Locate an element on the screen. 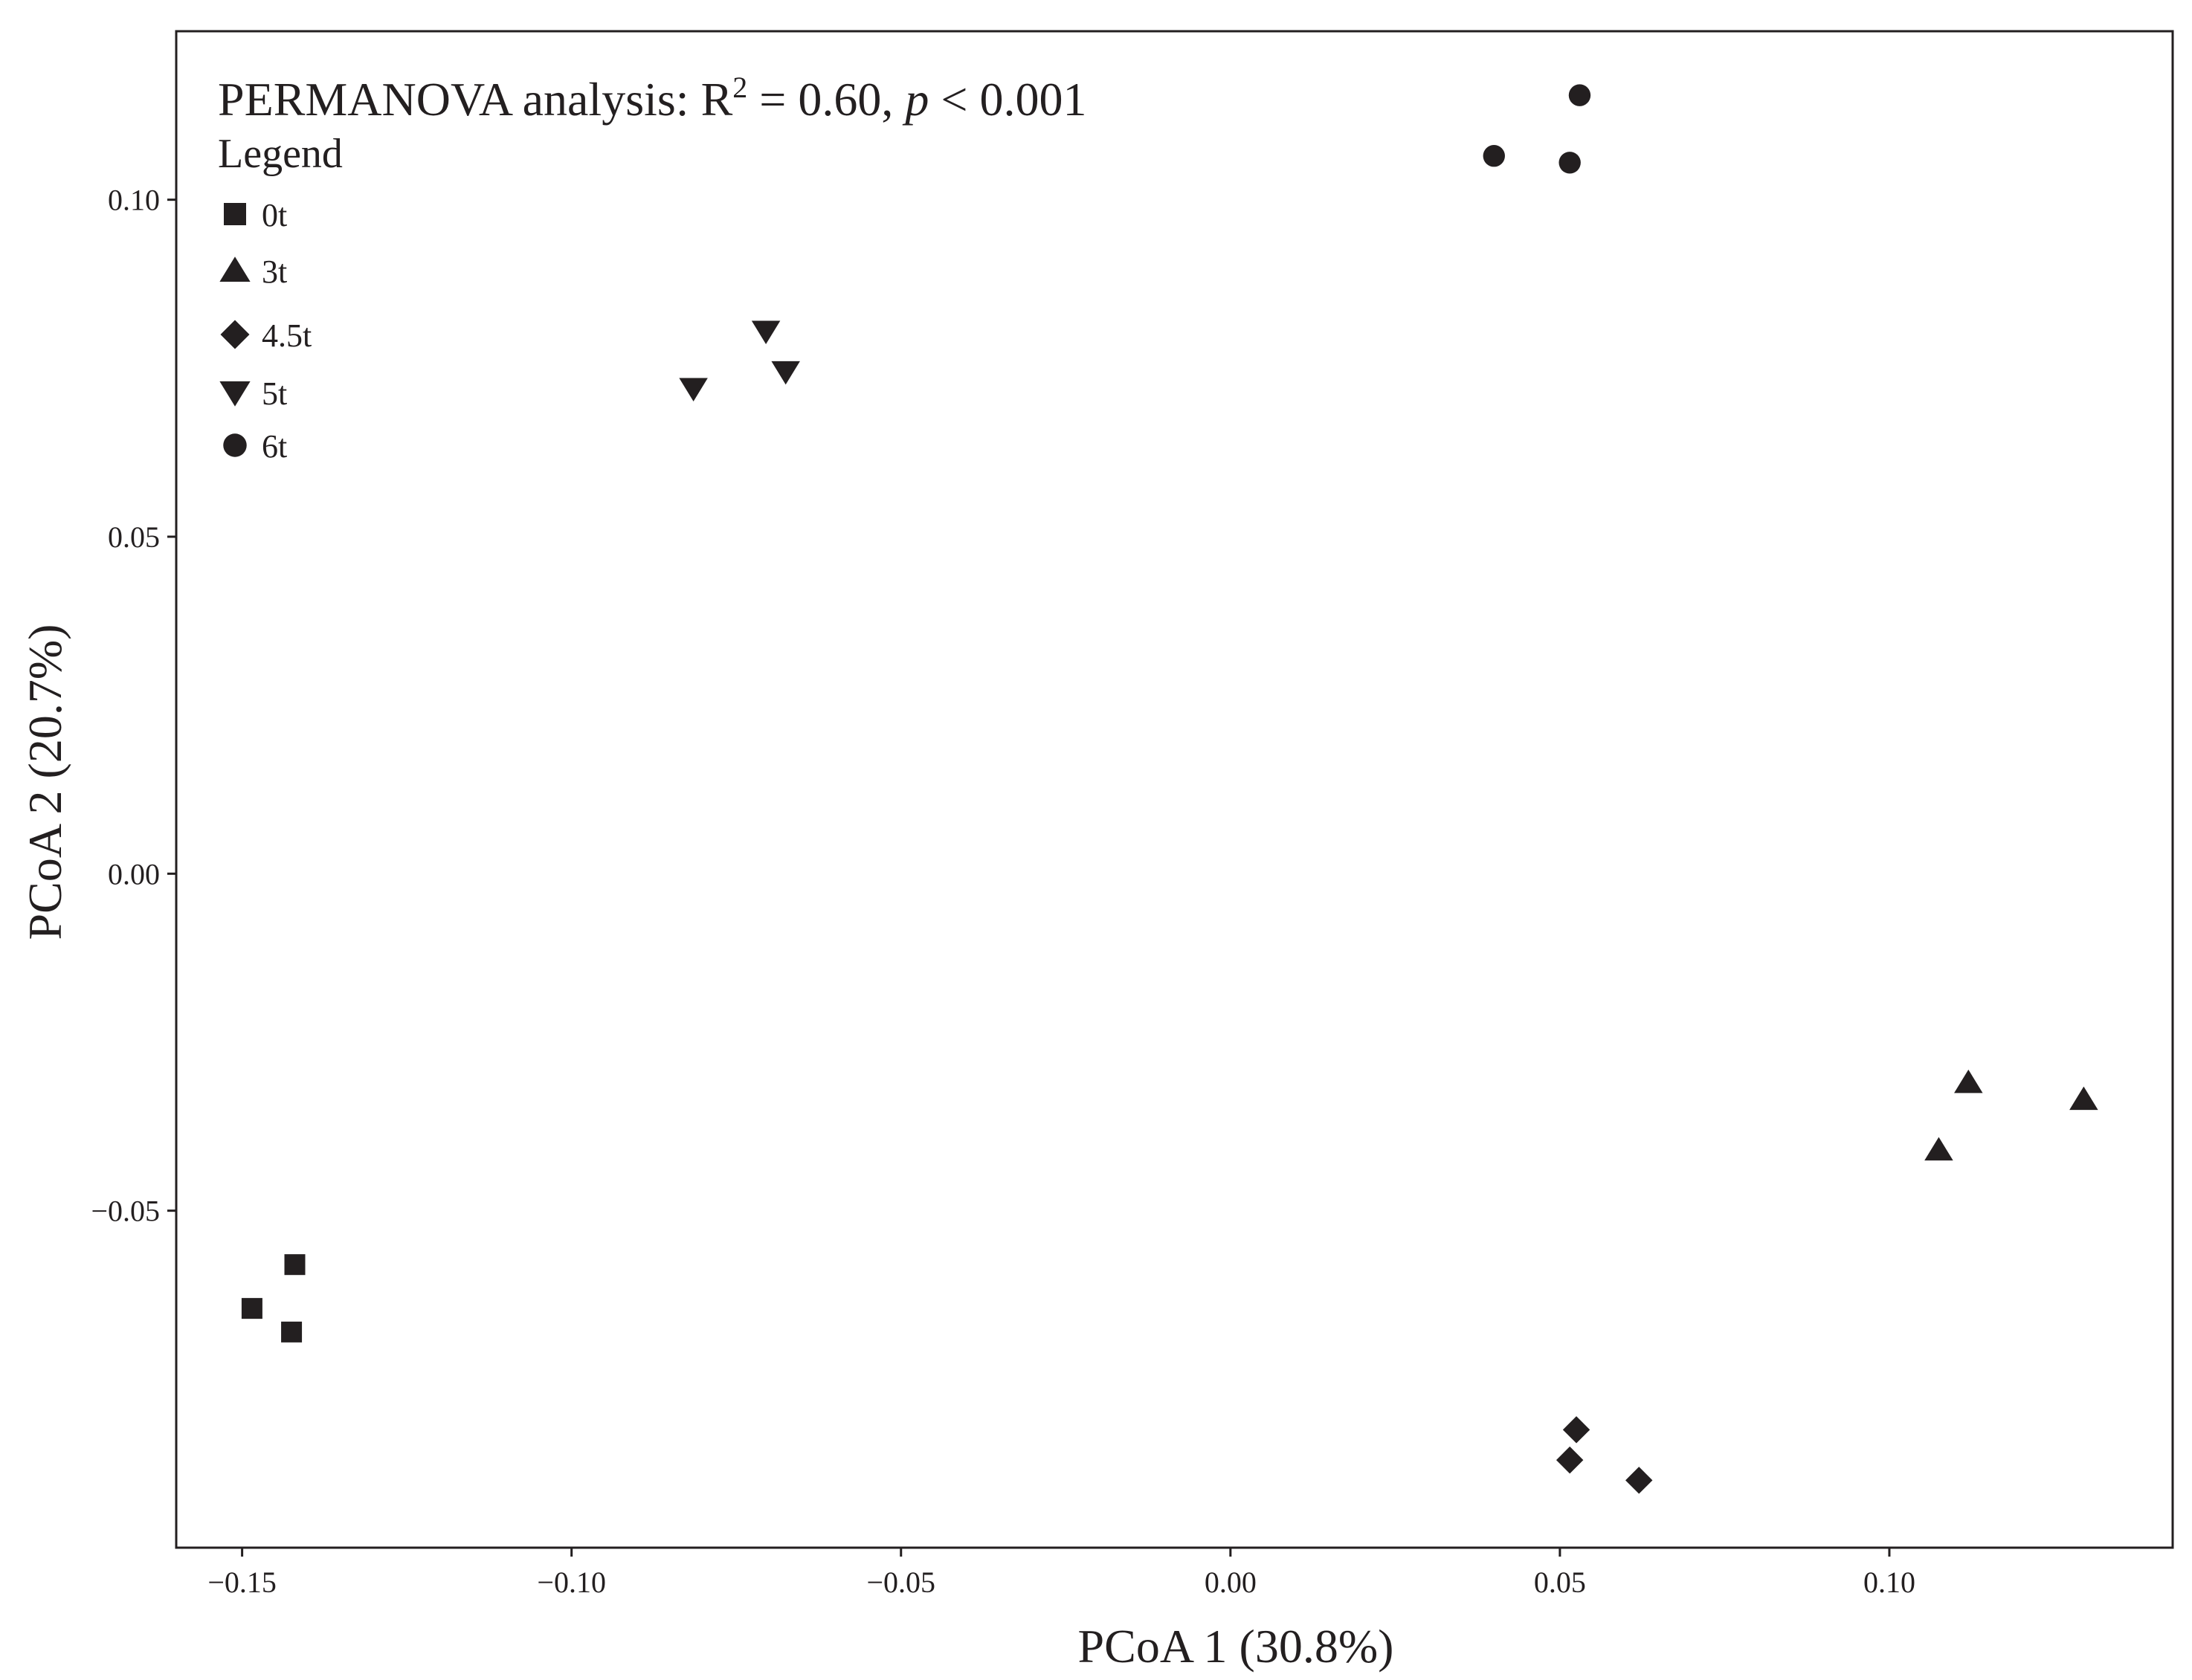 This screenshot has width=2192, height=1680. x-tick-label: −0.15 is located at coordinates (242, 1583).